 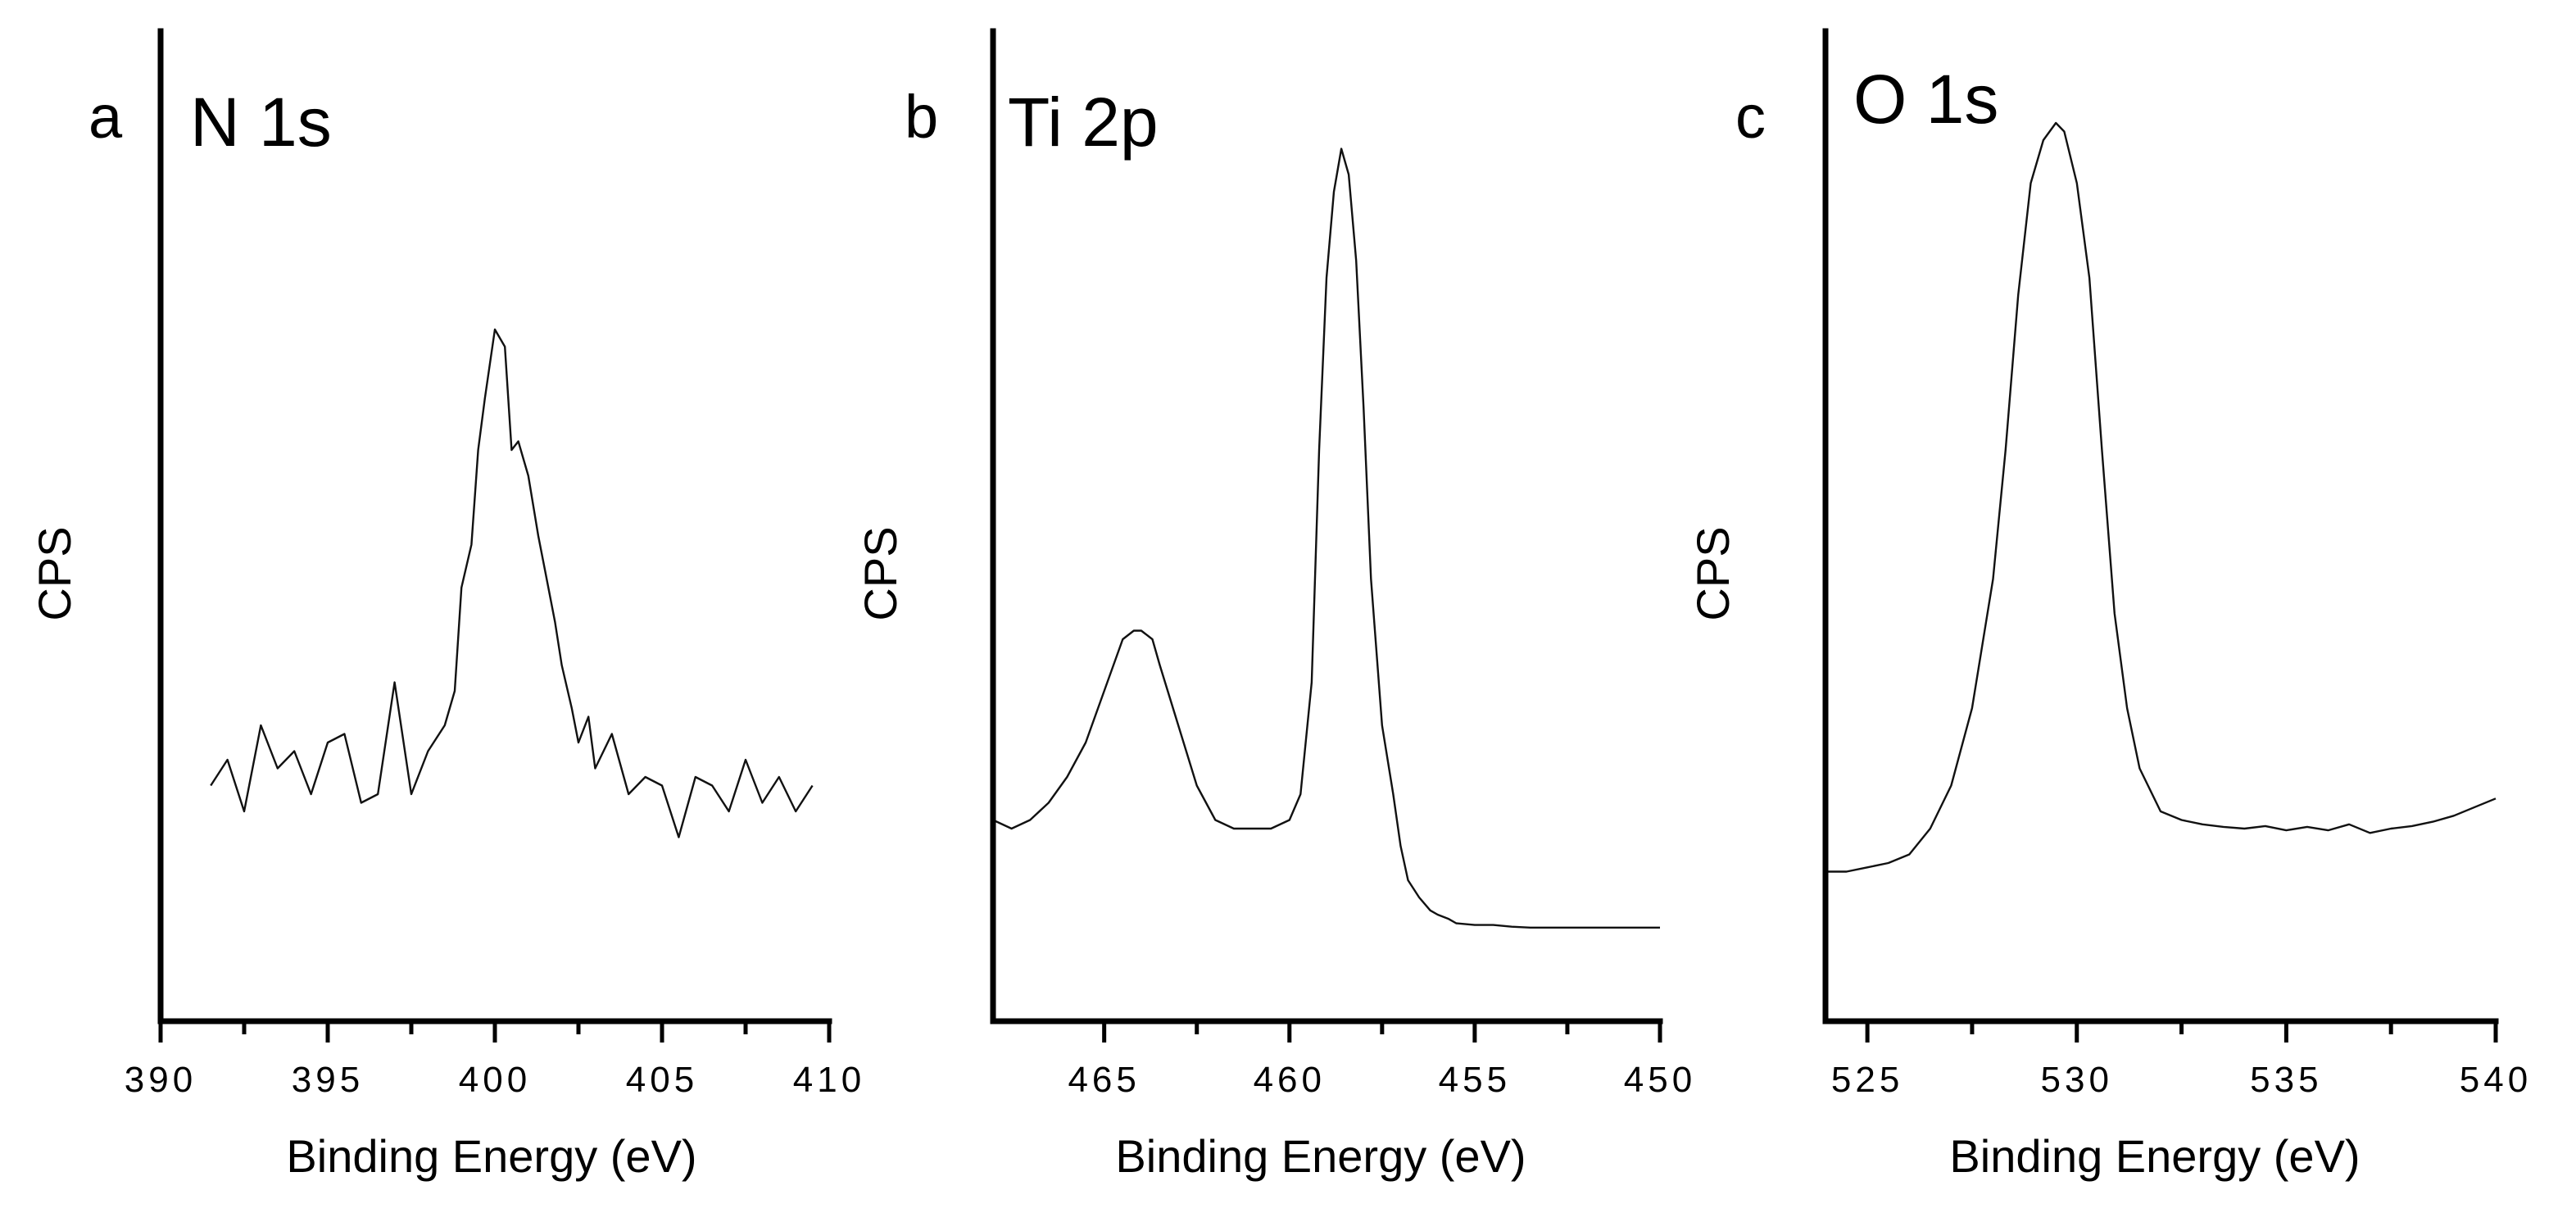 What do you see at coordinates (491, 1156) in the screenshot?
I see `panel-a-xlabel: Binding Energy (eV)` at bounding box center [491, 1156].